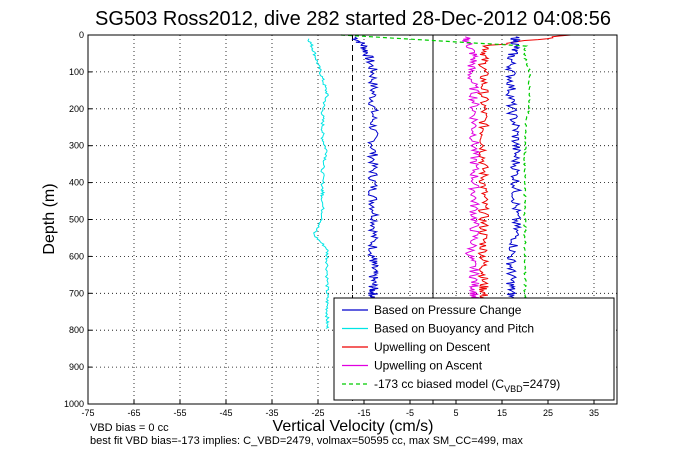 The width and height of the screenshot is (681, 459). What do you see at coordinates (49, 218) in the screenshot?
I see `y-axis-label: Depth (m)` at bounding box center [49, 218].